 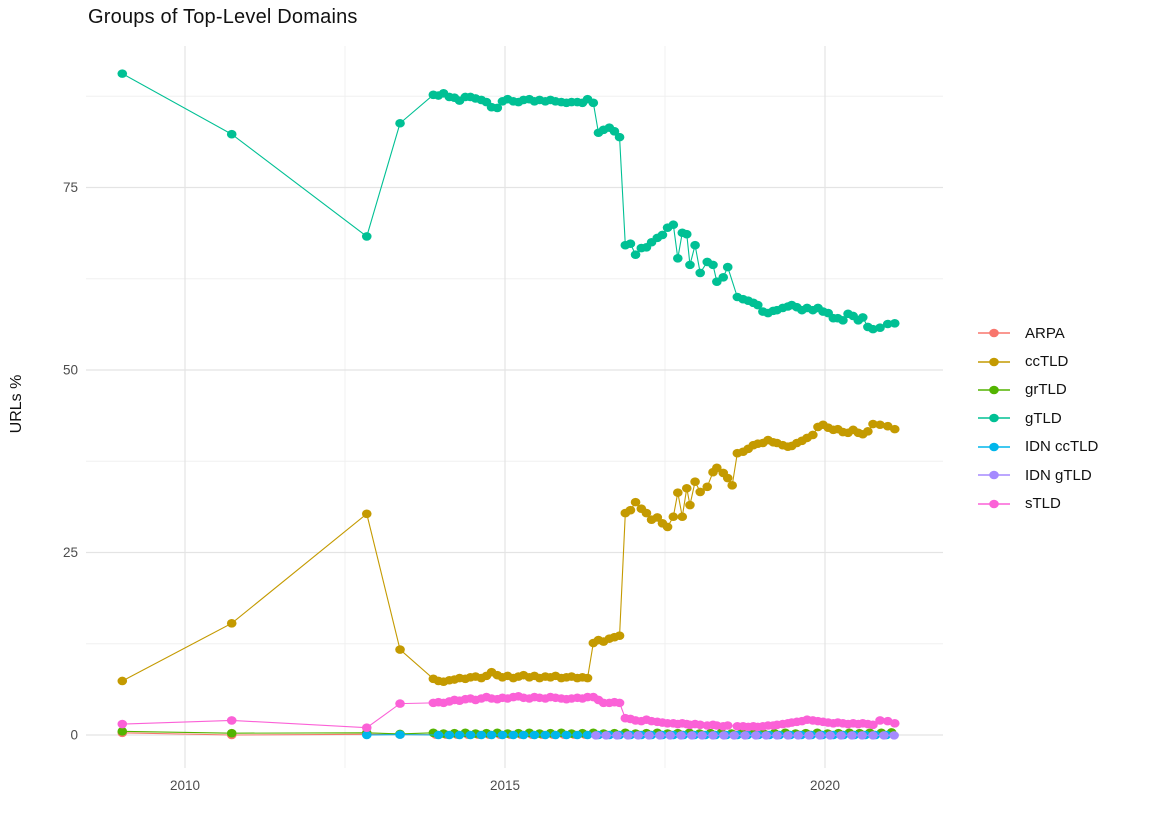 What do you see at coordinates (70, 552) in the screenshot?
I see `y-tick-label: 25` at bounding box center [70, 552].